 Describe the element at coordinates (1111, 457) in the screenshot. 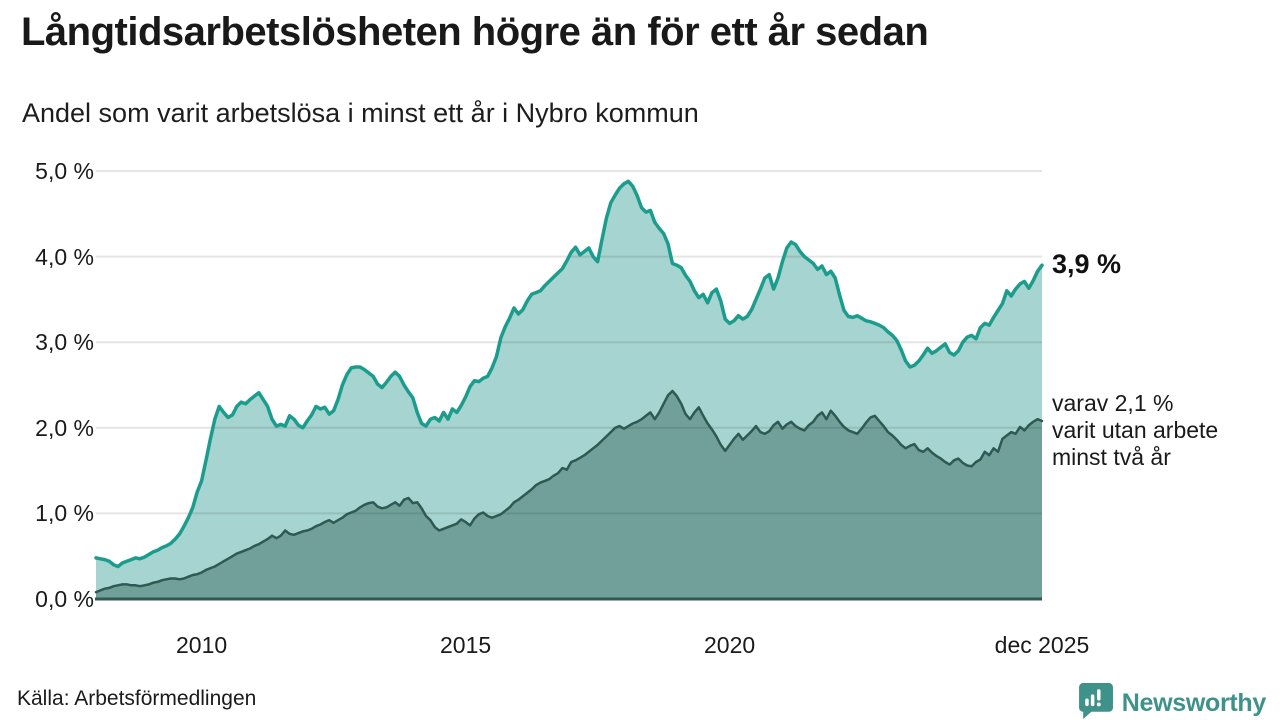

I see `secondary-annotation-line: minst två år` at that location.